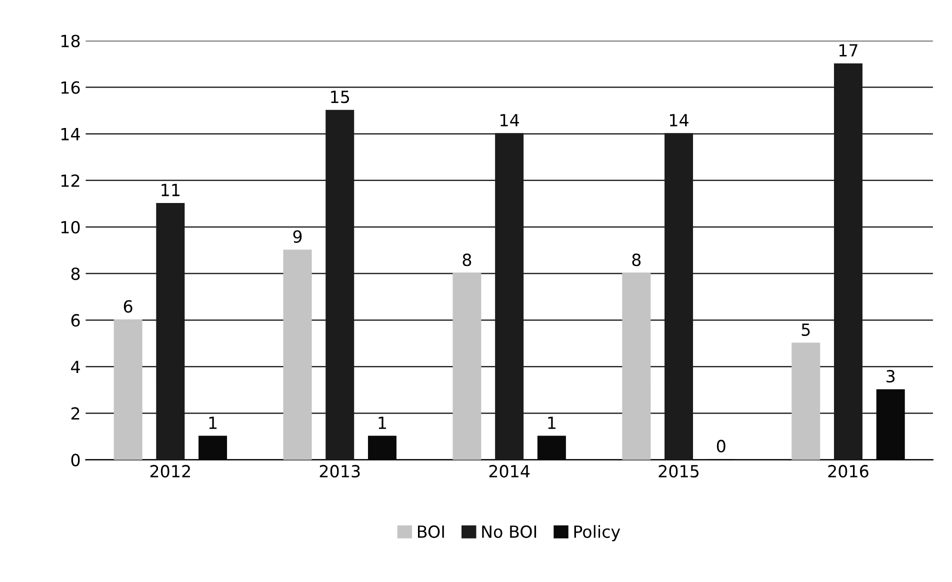 The image size is (952, 582). What do you see at coordinates (721, 446) in the screenshot?
I see `data-label: 0` at bounding box center [721, 446].